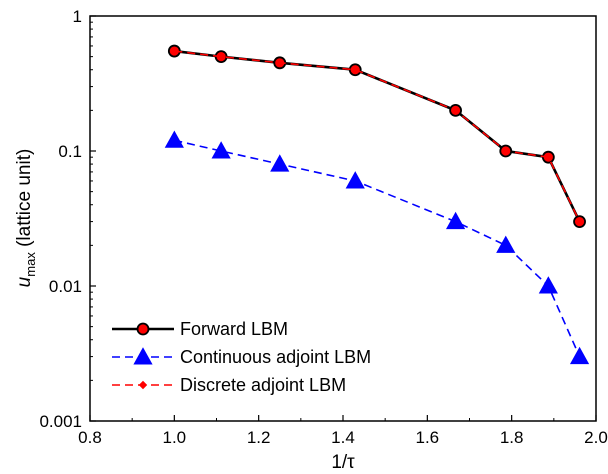 The width and height of the screenshot is (608, 474). What do you see at coordinates (428, 437) in the screenshot?
I see `x-tick-label: 1.6` at bounding box center [428, 437].